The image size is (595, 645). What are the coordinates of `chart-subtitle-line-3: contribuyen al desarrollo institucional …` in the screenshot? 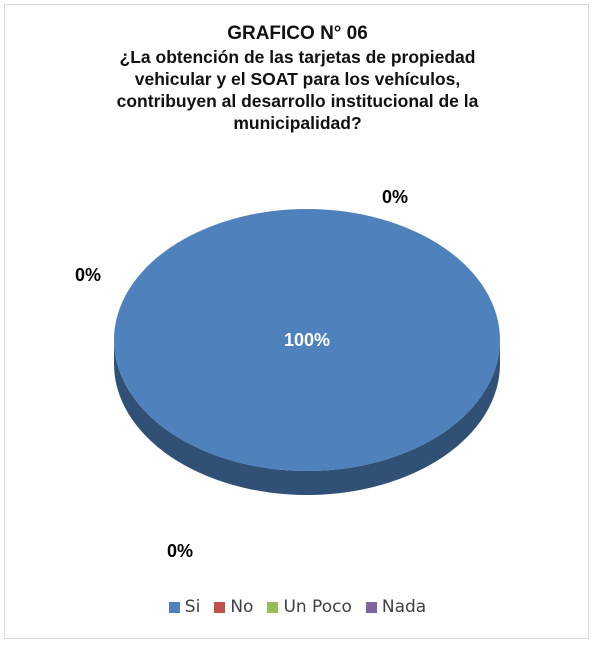 It's located at (297, 101).